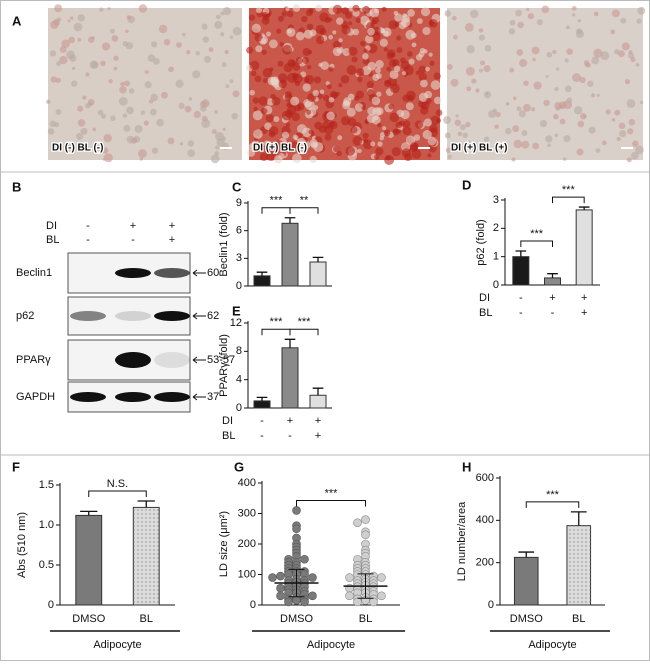 This screenshot has width=650, height=666. I want to click on y-tick-label: 0, so click(239, 286).